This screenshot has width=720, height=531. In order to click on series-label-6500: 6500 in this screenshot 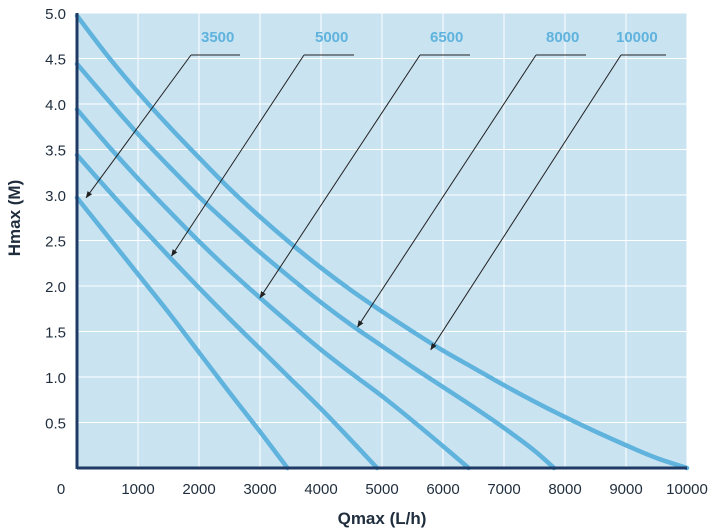, I will do `click(446, 37)`.